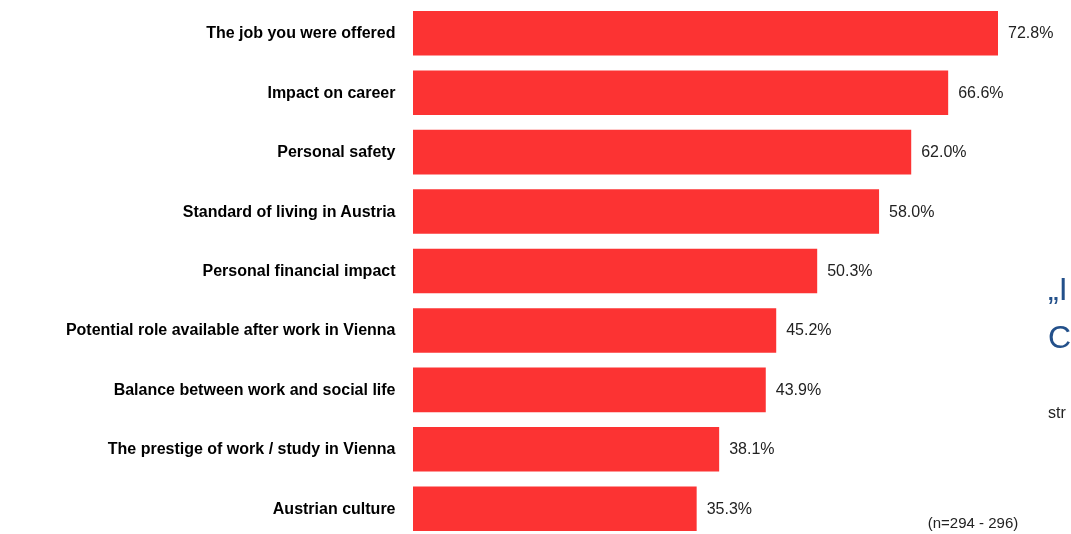 Image resolution: width=1071 pixels, height=534 pixels. Describe the element at coordinates (251, 449) in the screenshot. I see `y-tick-label: The prestige of work / study in Vienna` at that location.